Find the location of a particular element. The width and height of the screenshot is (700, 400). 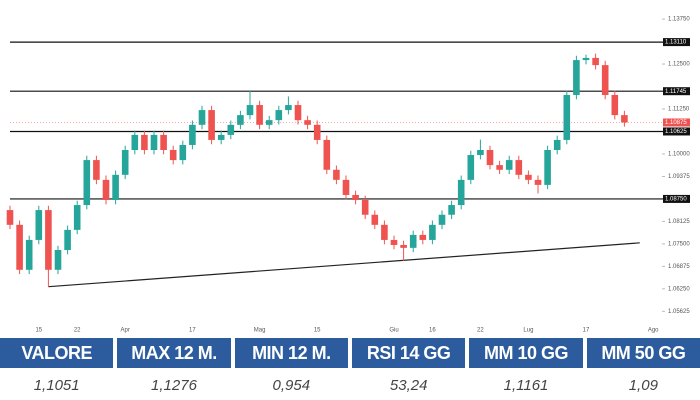

x-tick-label: Apr is located at coordinates (125, 331).